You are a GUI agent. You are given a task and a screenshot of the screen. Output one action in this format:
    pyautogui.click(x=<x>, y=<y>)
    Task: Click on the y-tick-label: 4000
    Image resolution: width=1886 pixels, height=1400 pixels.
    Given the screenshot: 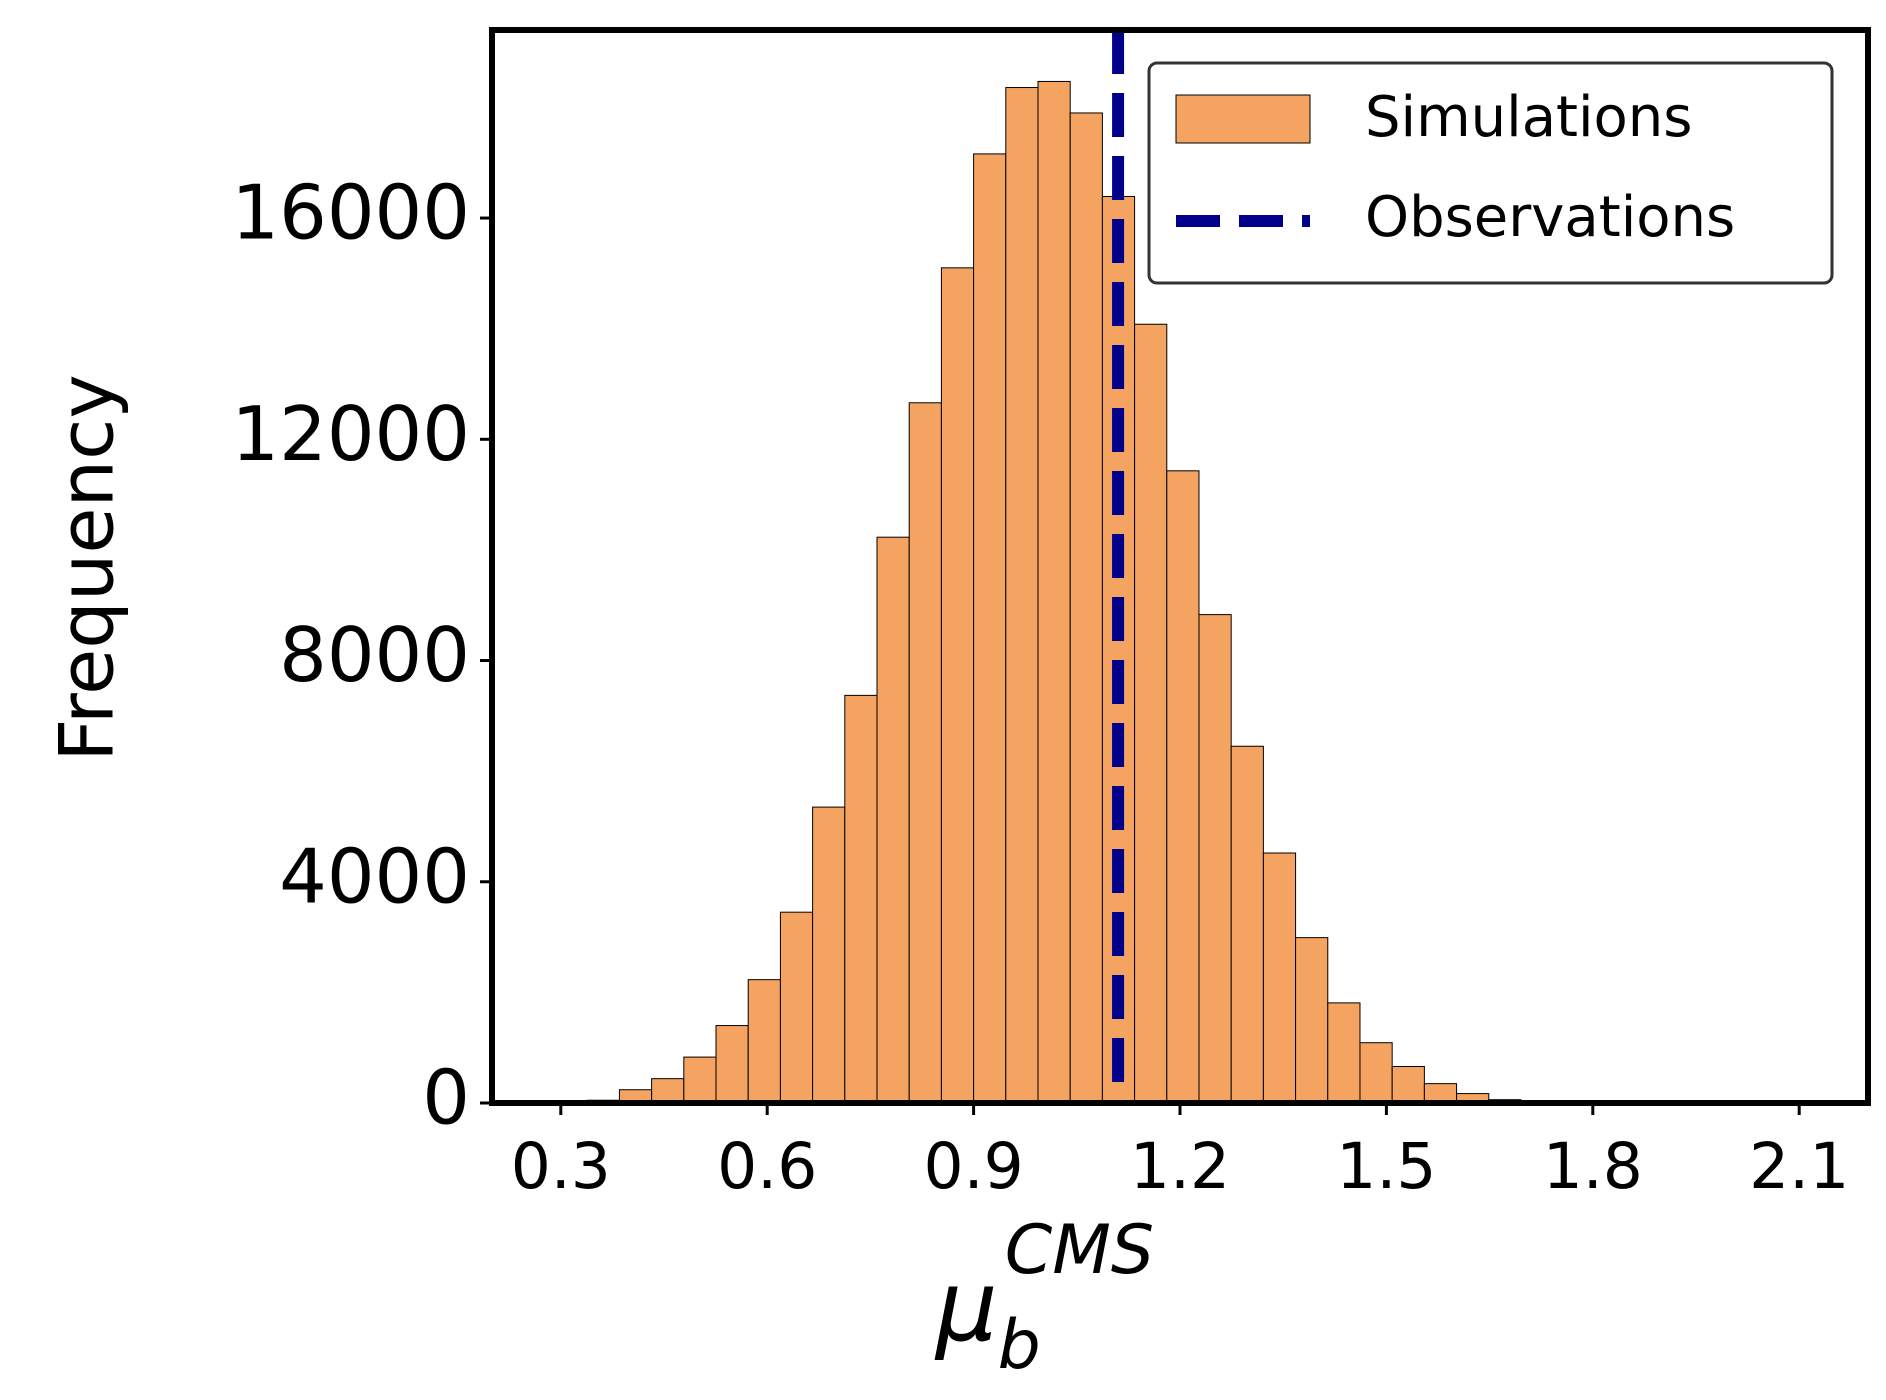 What is the action you would take?
    pyautogui.click(x=374, y=876)
    